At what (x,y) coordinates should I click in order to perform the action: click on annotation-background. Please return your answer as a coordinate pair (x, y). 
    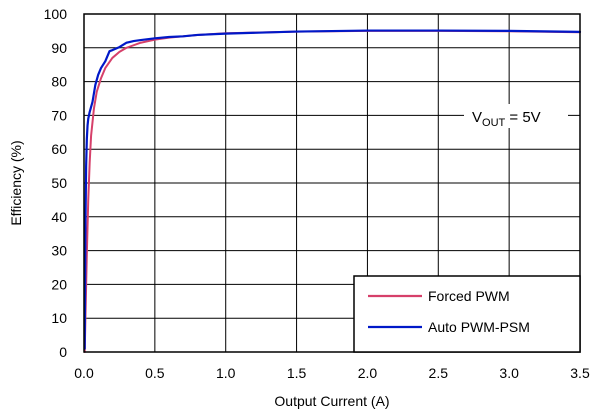
    Looking at the image, I should click on (516, 116).